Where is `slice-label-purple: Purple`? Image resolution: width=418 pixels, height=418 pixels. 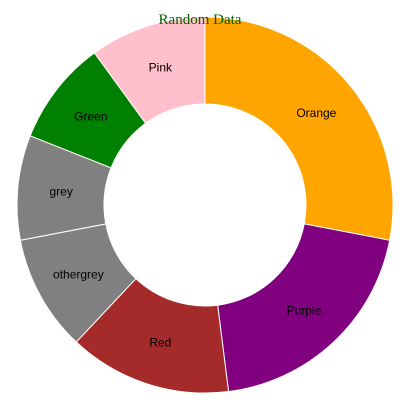 slice-label-purple: Purple is located at coordinates (304, 310).